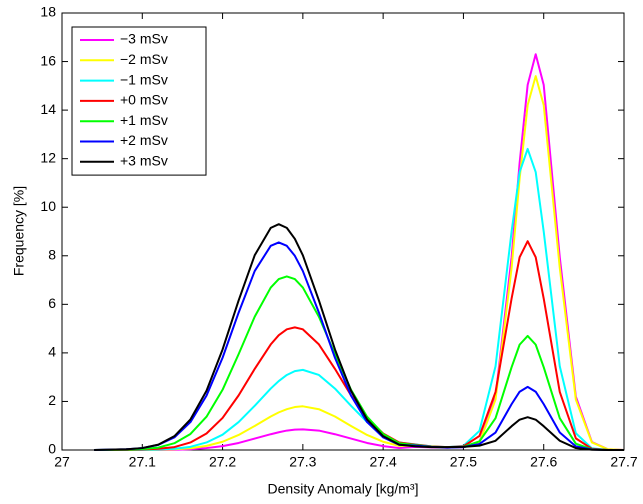 The width and height of the screenshot is (643, 504). What do you see at coordinates (144, 120) in the screenshot?
I see `legend-label: +1 mSv` at bounding box center [144, 120].